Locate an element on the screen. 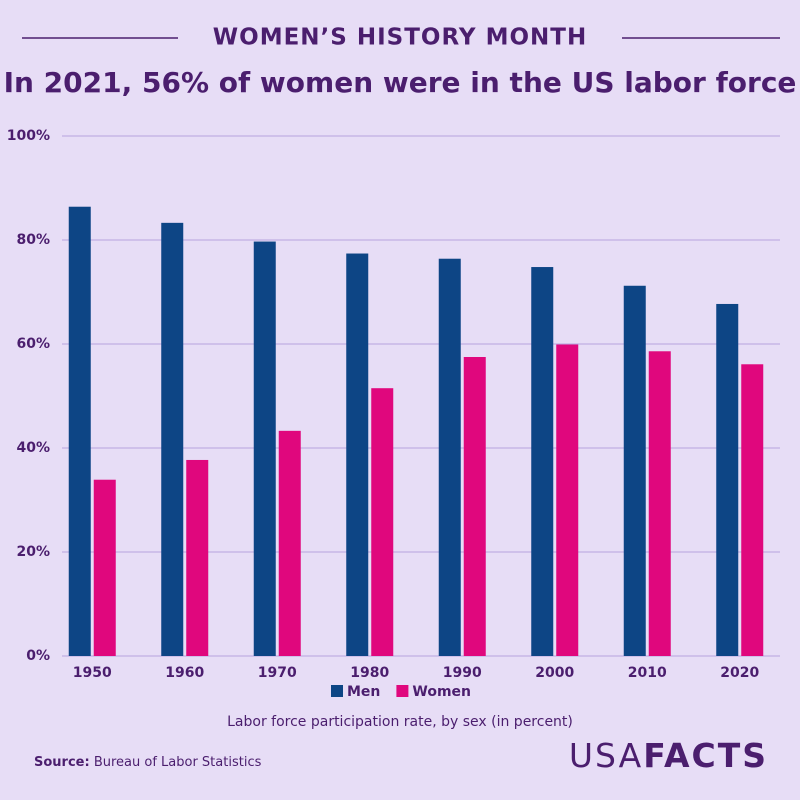  x-tick-label: 2000 is located at coordinates (554, 673).